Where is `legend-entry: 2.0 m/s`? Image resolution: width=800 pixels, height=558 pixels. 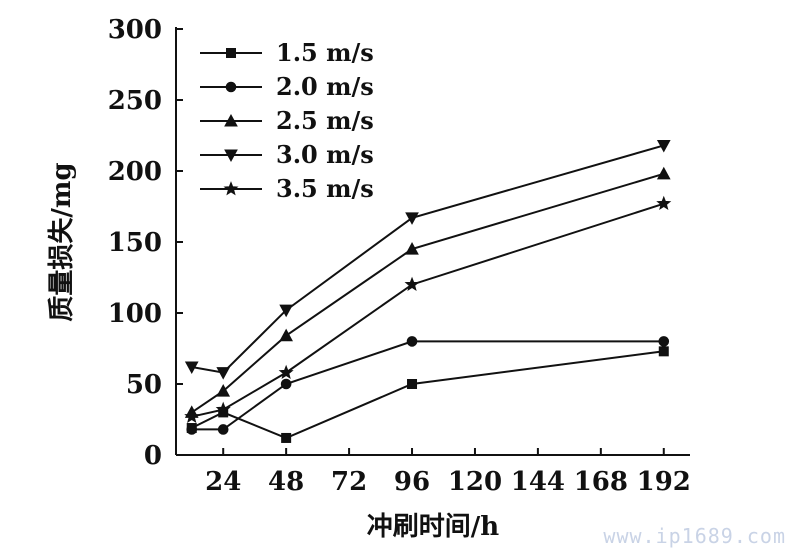
legend-entry: 2.0 m/s is located at coordinates (287, 86).